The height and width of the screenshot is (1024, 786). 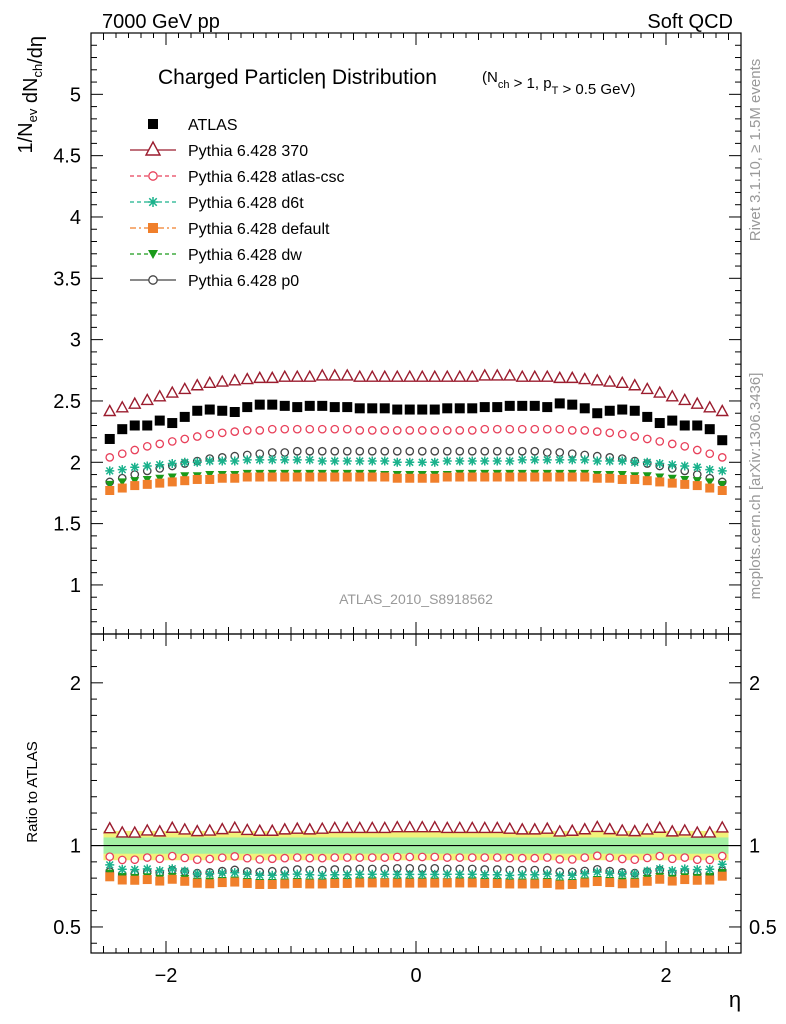 I want to click on rivet-version-label: Rivet 3.1.10, ≥ 1.5M events, so click(x=755, y=150).